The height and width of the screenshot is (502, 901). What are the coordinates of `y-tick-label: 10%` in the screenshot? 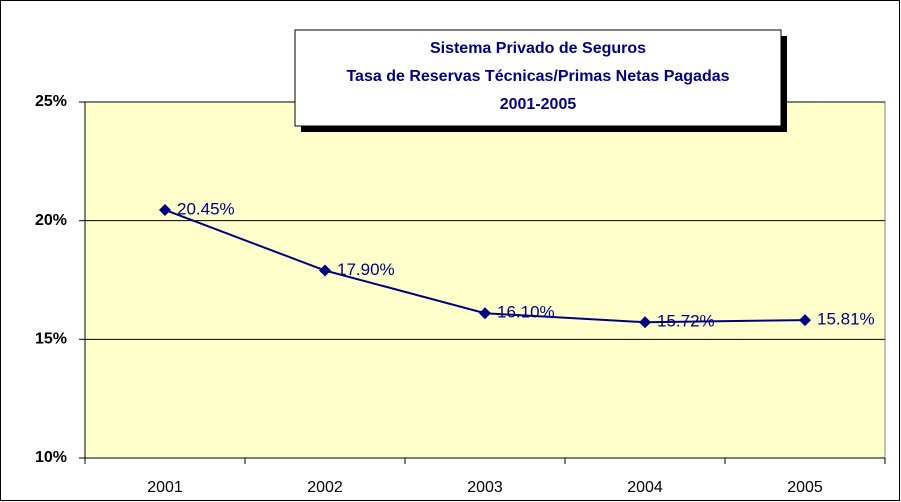 It's located at (51, 457).